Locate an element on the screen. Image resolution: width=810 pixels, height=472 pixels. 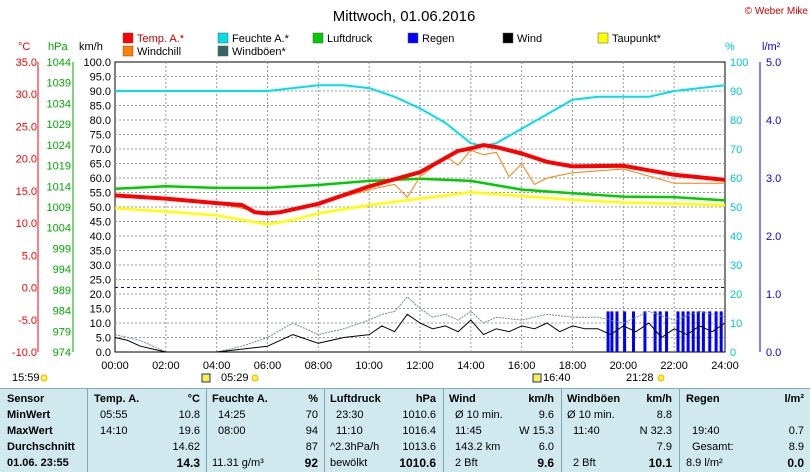
humidity_pct-tick-label: 0 is located at coordinates (733, 353).